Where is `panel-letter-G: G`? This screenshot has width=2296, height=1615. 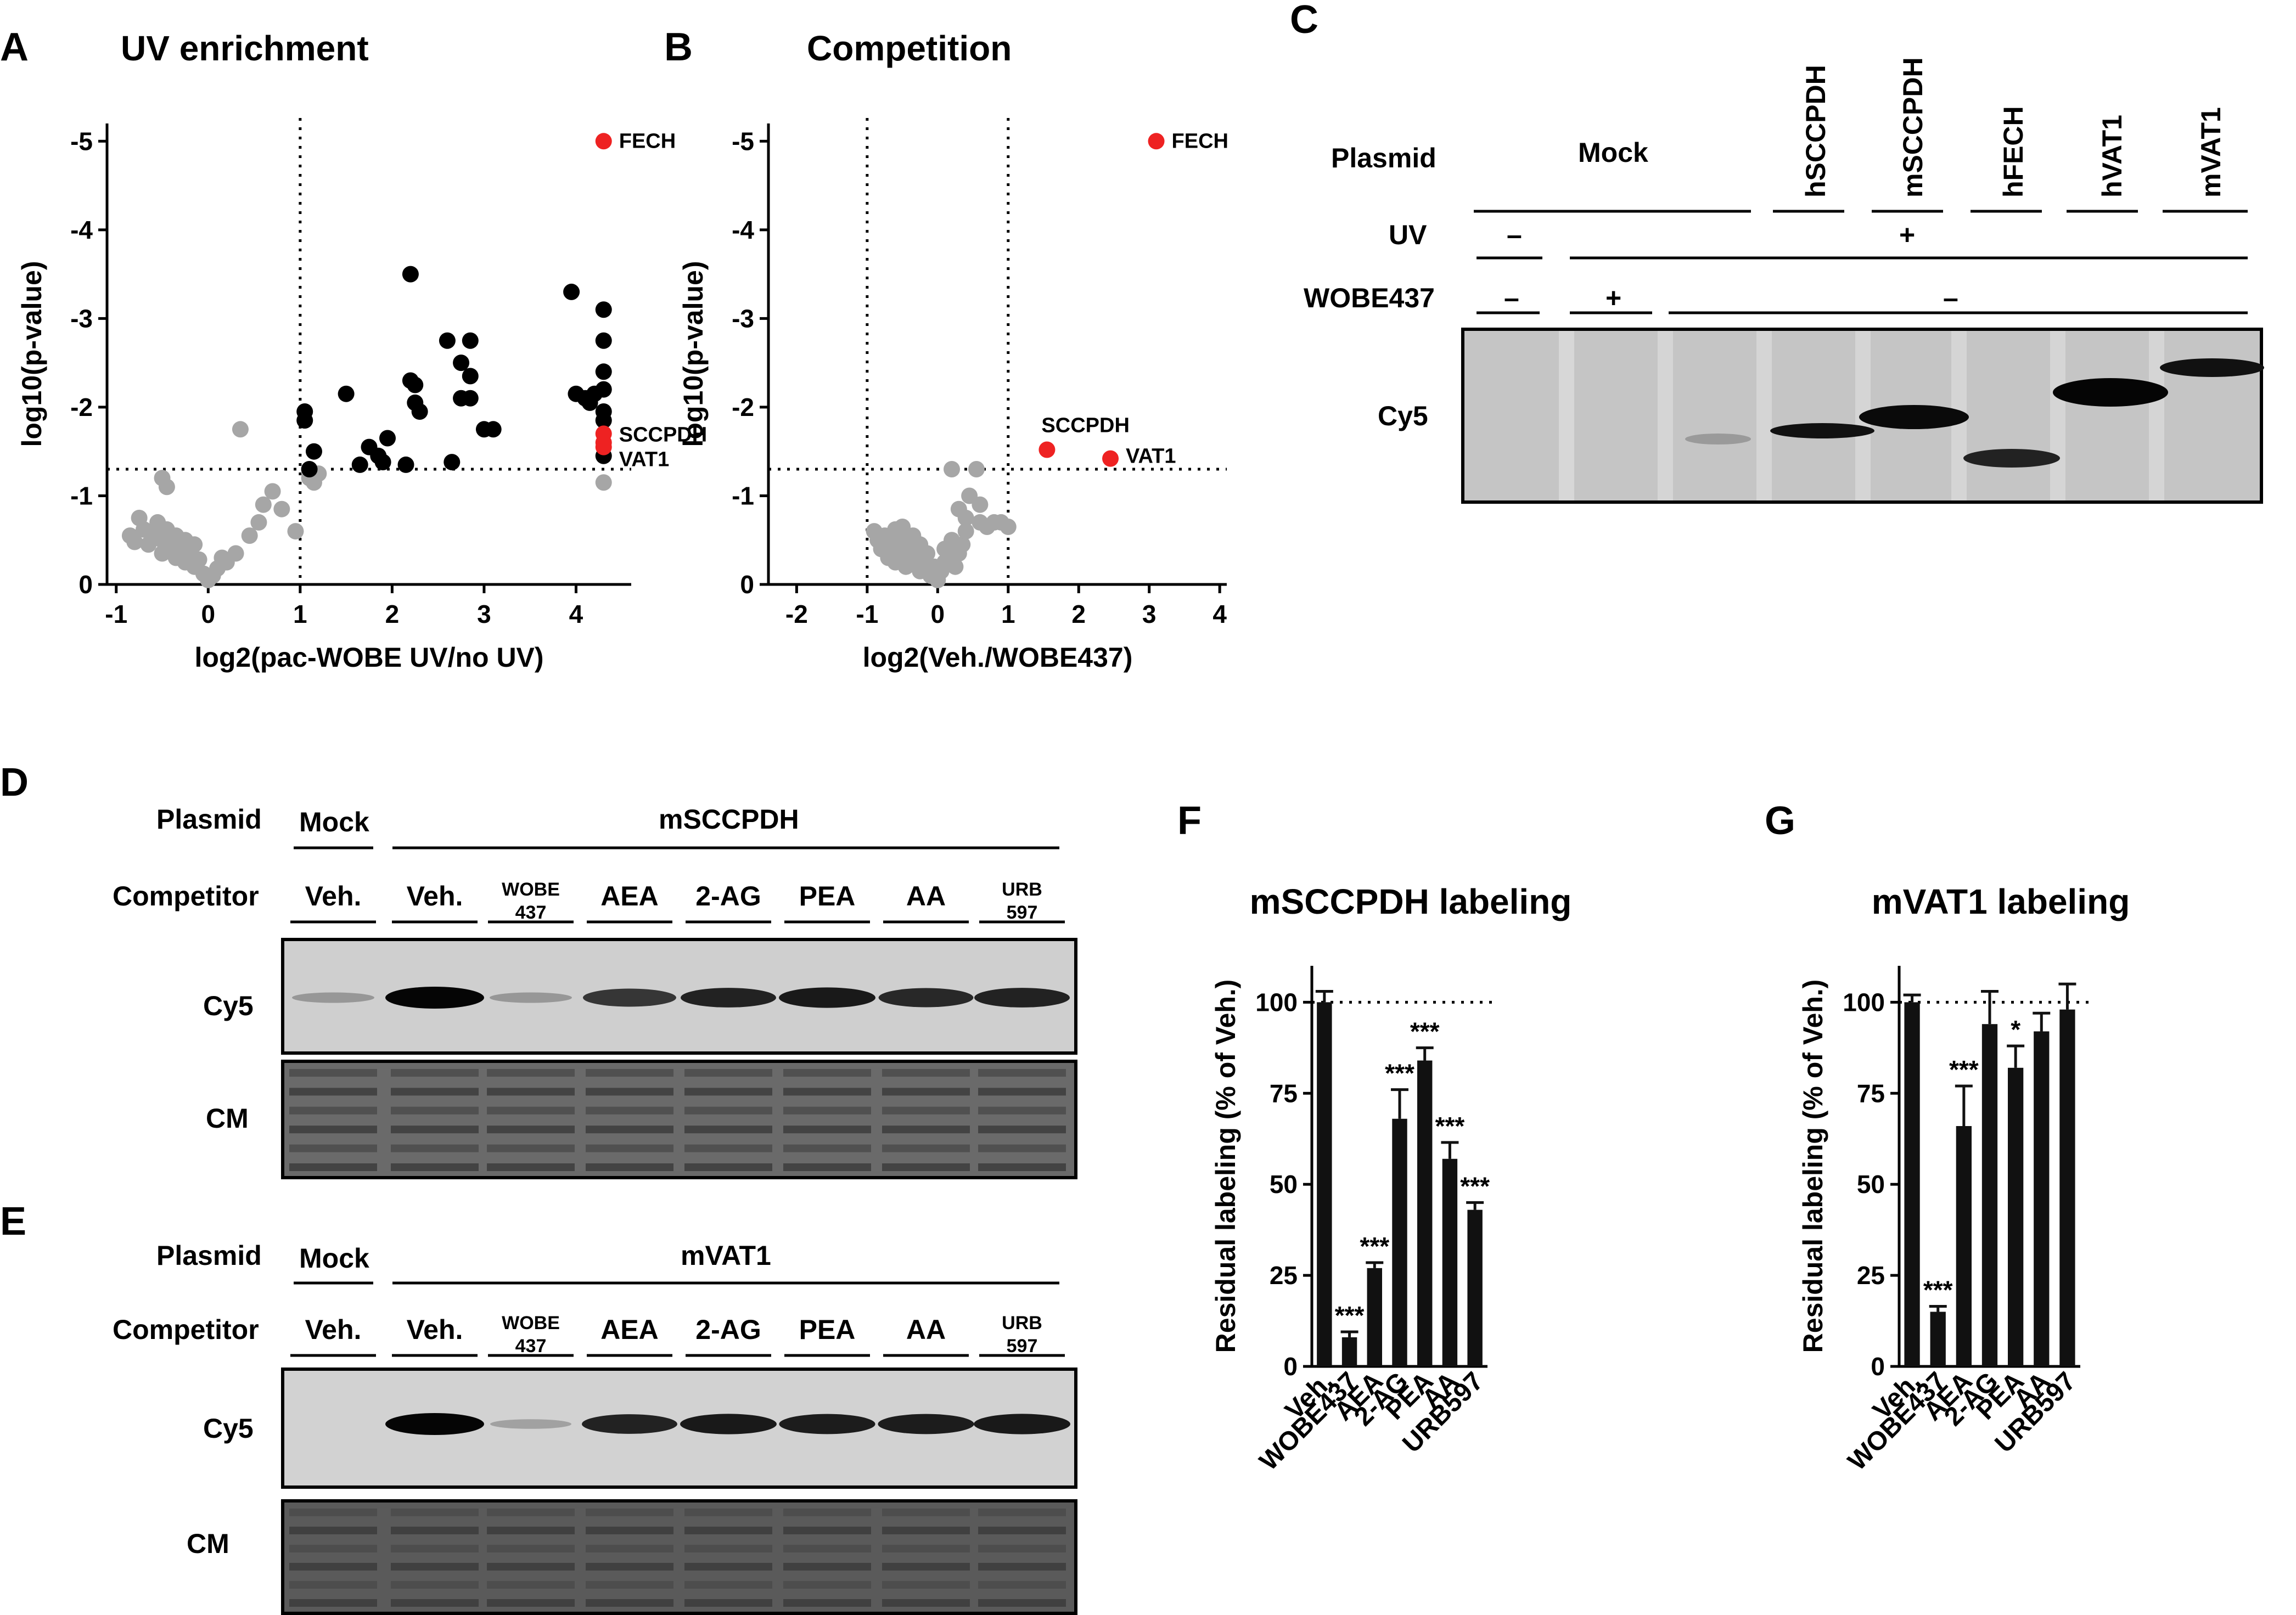 panel-letter-G: G is located at coordinates (1780, 821).